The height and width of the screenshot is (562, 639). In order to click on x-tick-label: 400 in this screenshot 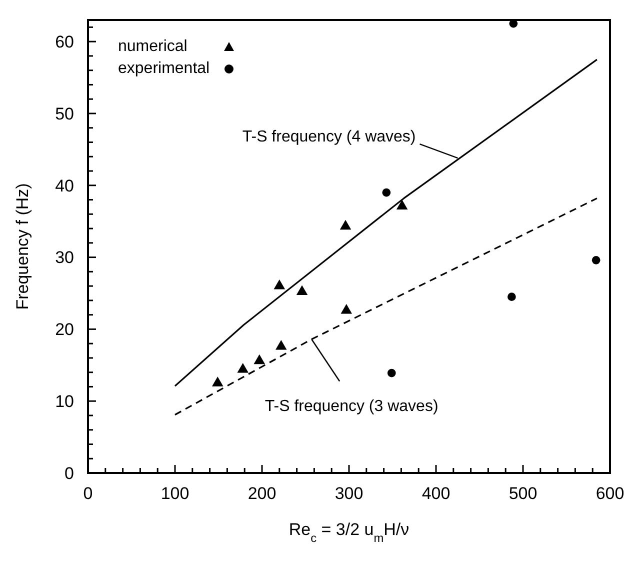, I will do `click(436, 493)`.